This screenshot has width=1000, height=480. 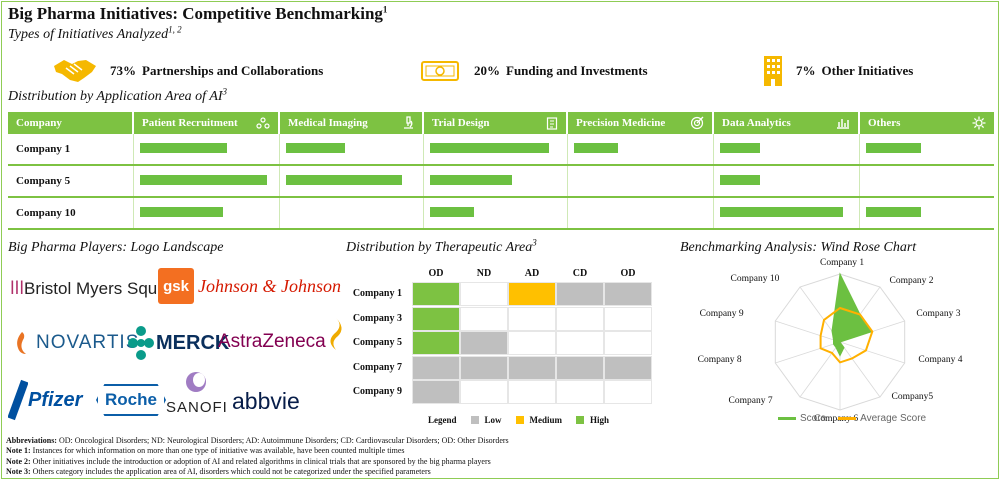 I want to click on heatmap-legend: Legend Low Medium High, so click(x=519, y=420).